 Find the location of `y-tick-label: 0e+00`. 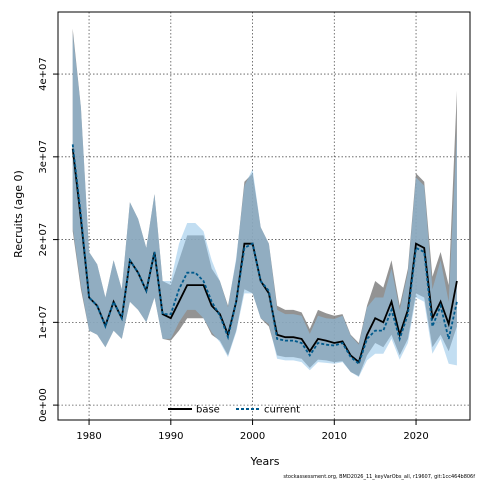

y-tick-label: 0e+00 is located at coordinates (43, 405).